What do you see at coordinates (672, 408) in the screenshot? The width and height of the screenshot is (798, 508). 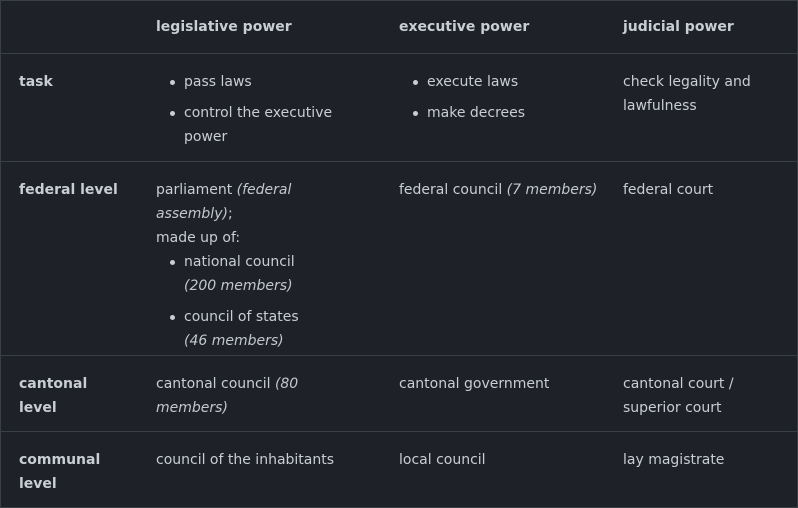 I see `superior-court-text: superior court` at bounding box center [672, 408].